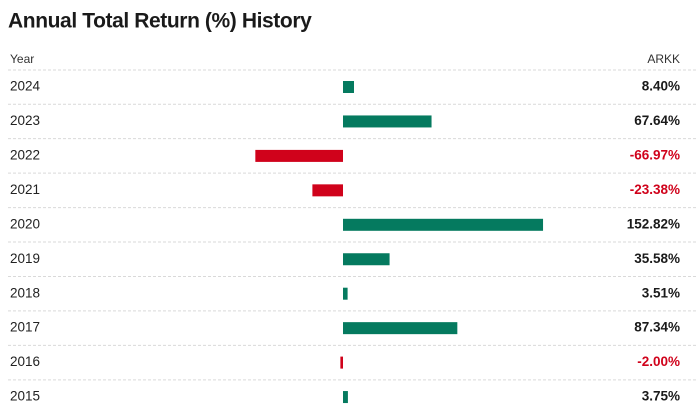 Image resolution: width=698 pixels, height=414 pixels. Describe the element at coordinates (160, 21) in the screenshot. I see `chart-title: Annual Total Return (%) History` at that location.